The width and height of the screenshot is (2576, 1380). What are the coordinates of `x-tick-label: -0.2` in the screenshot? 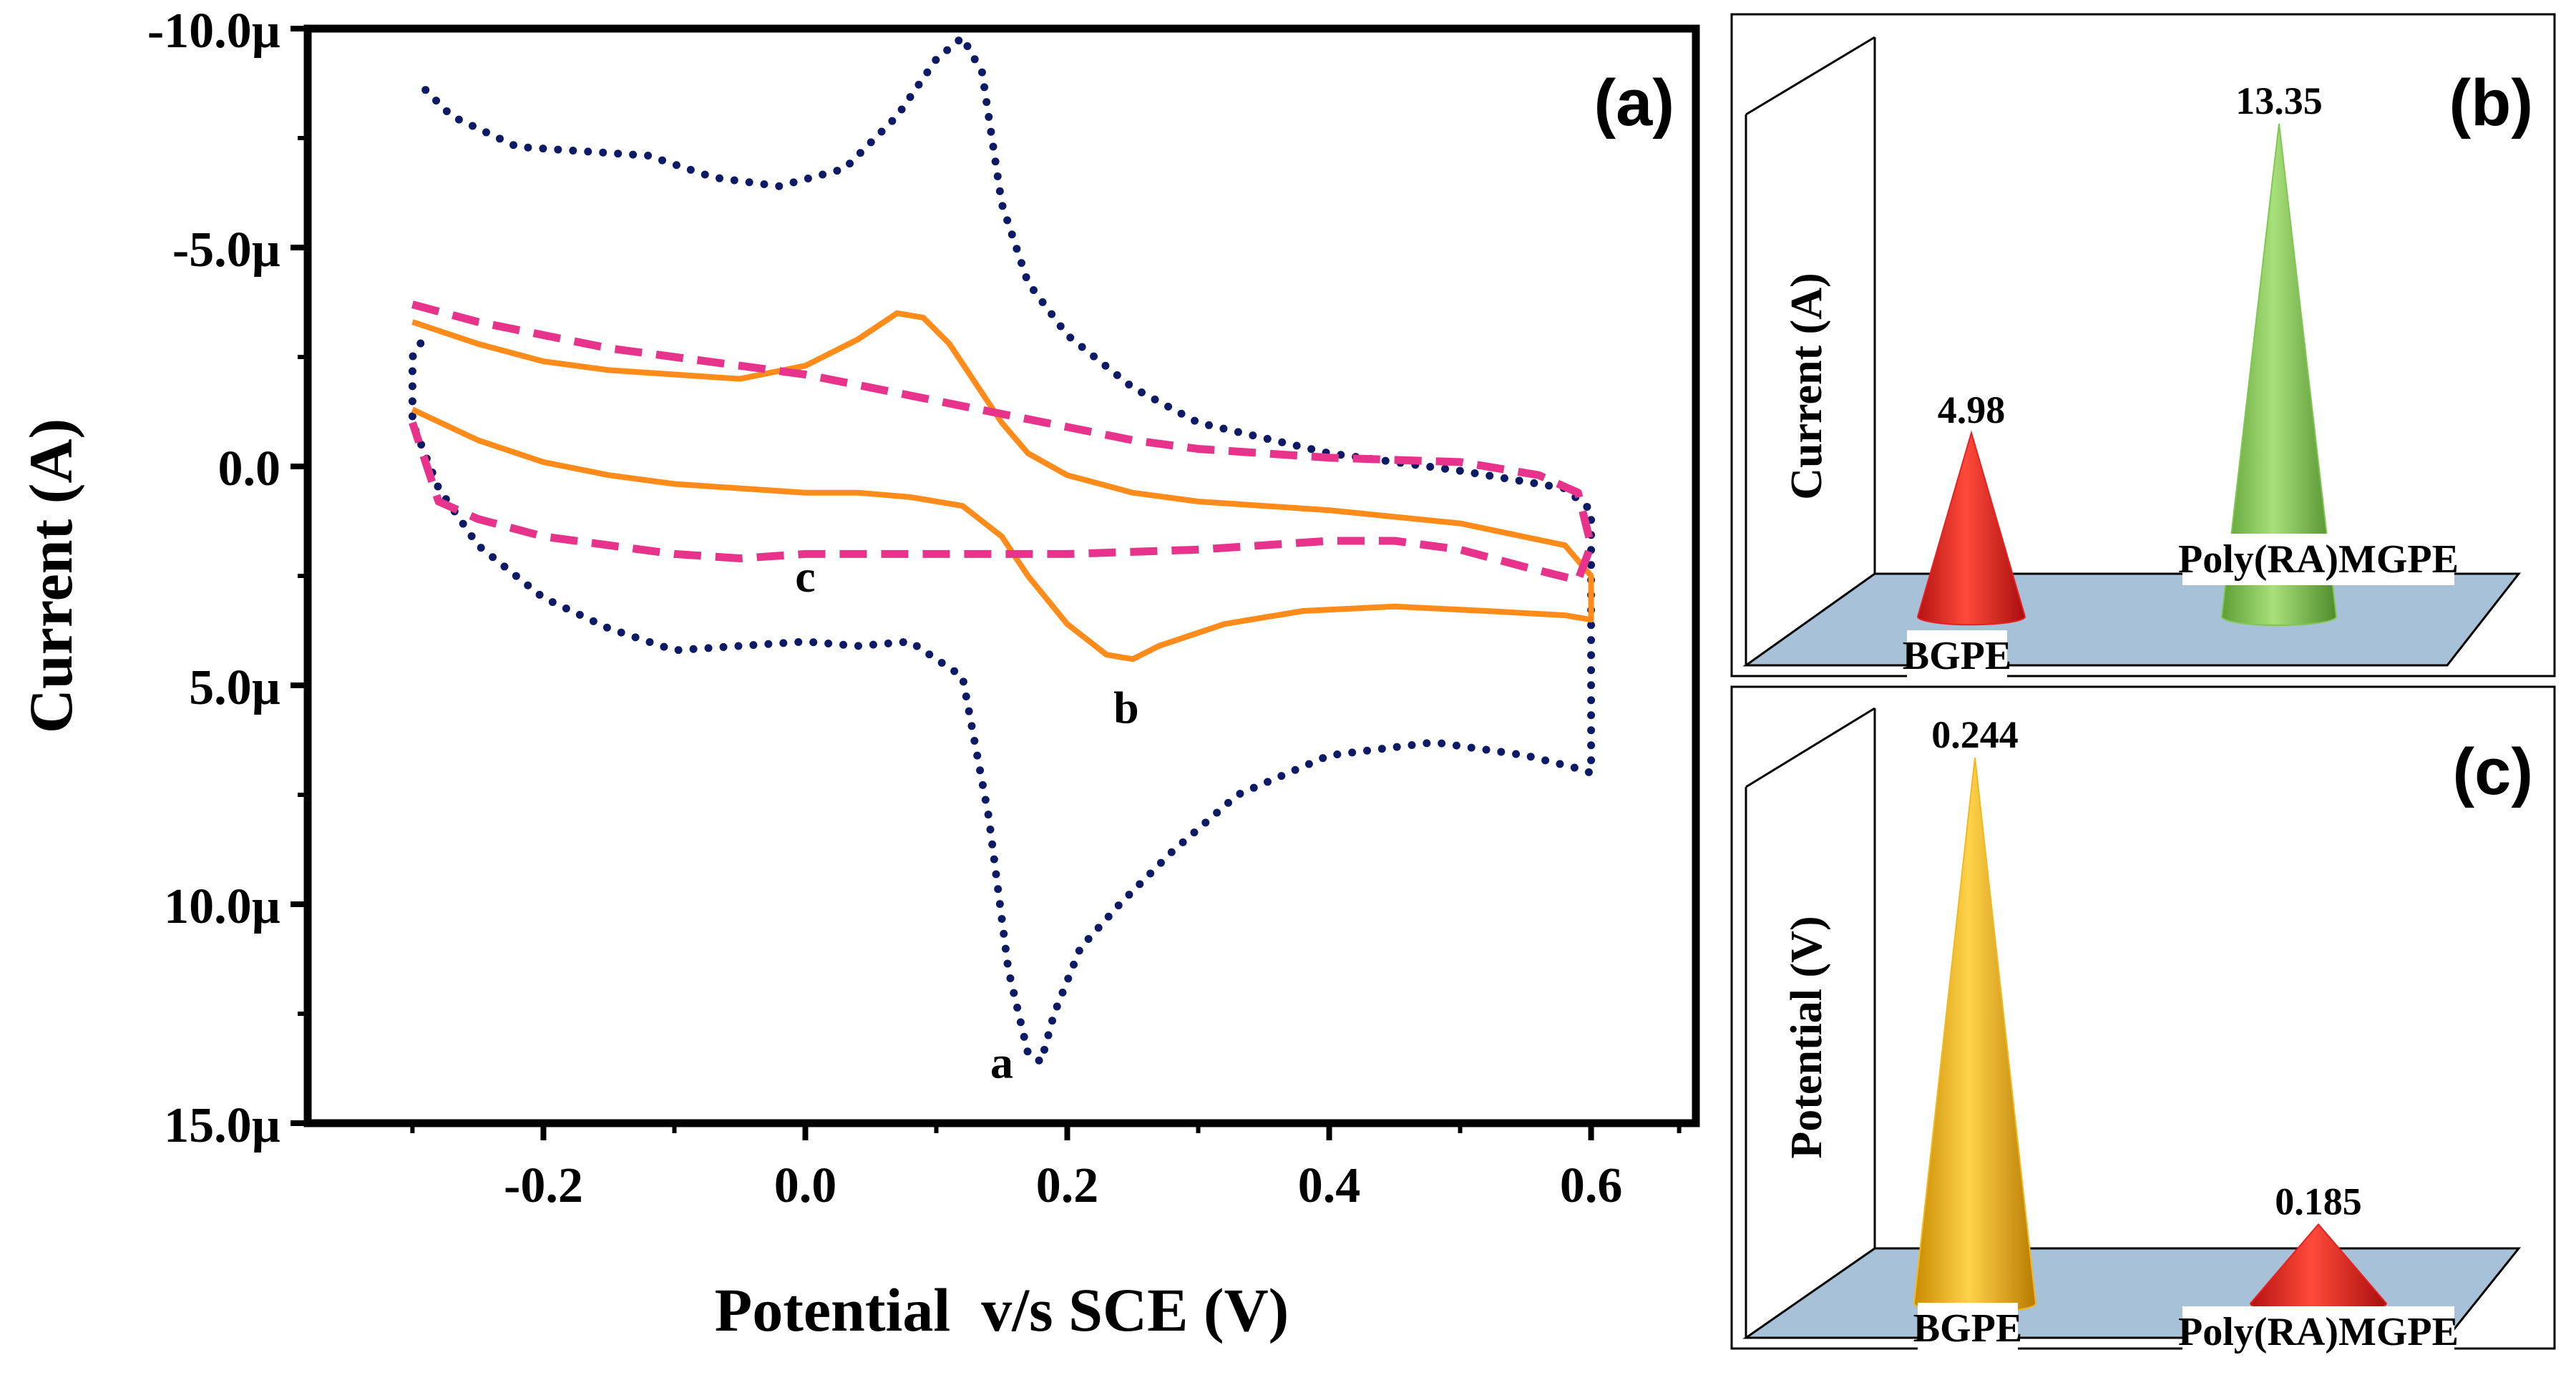 It's located at (543, 1185).